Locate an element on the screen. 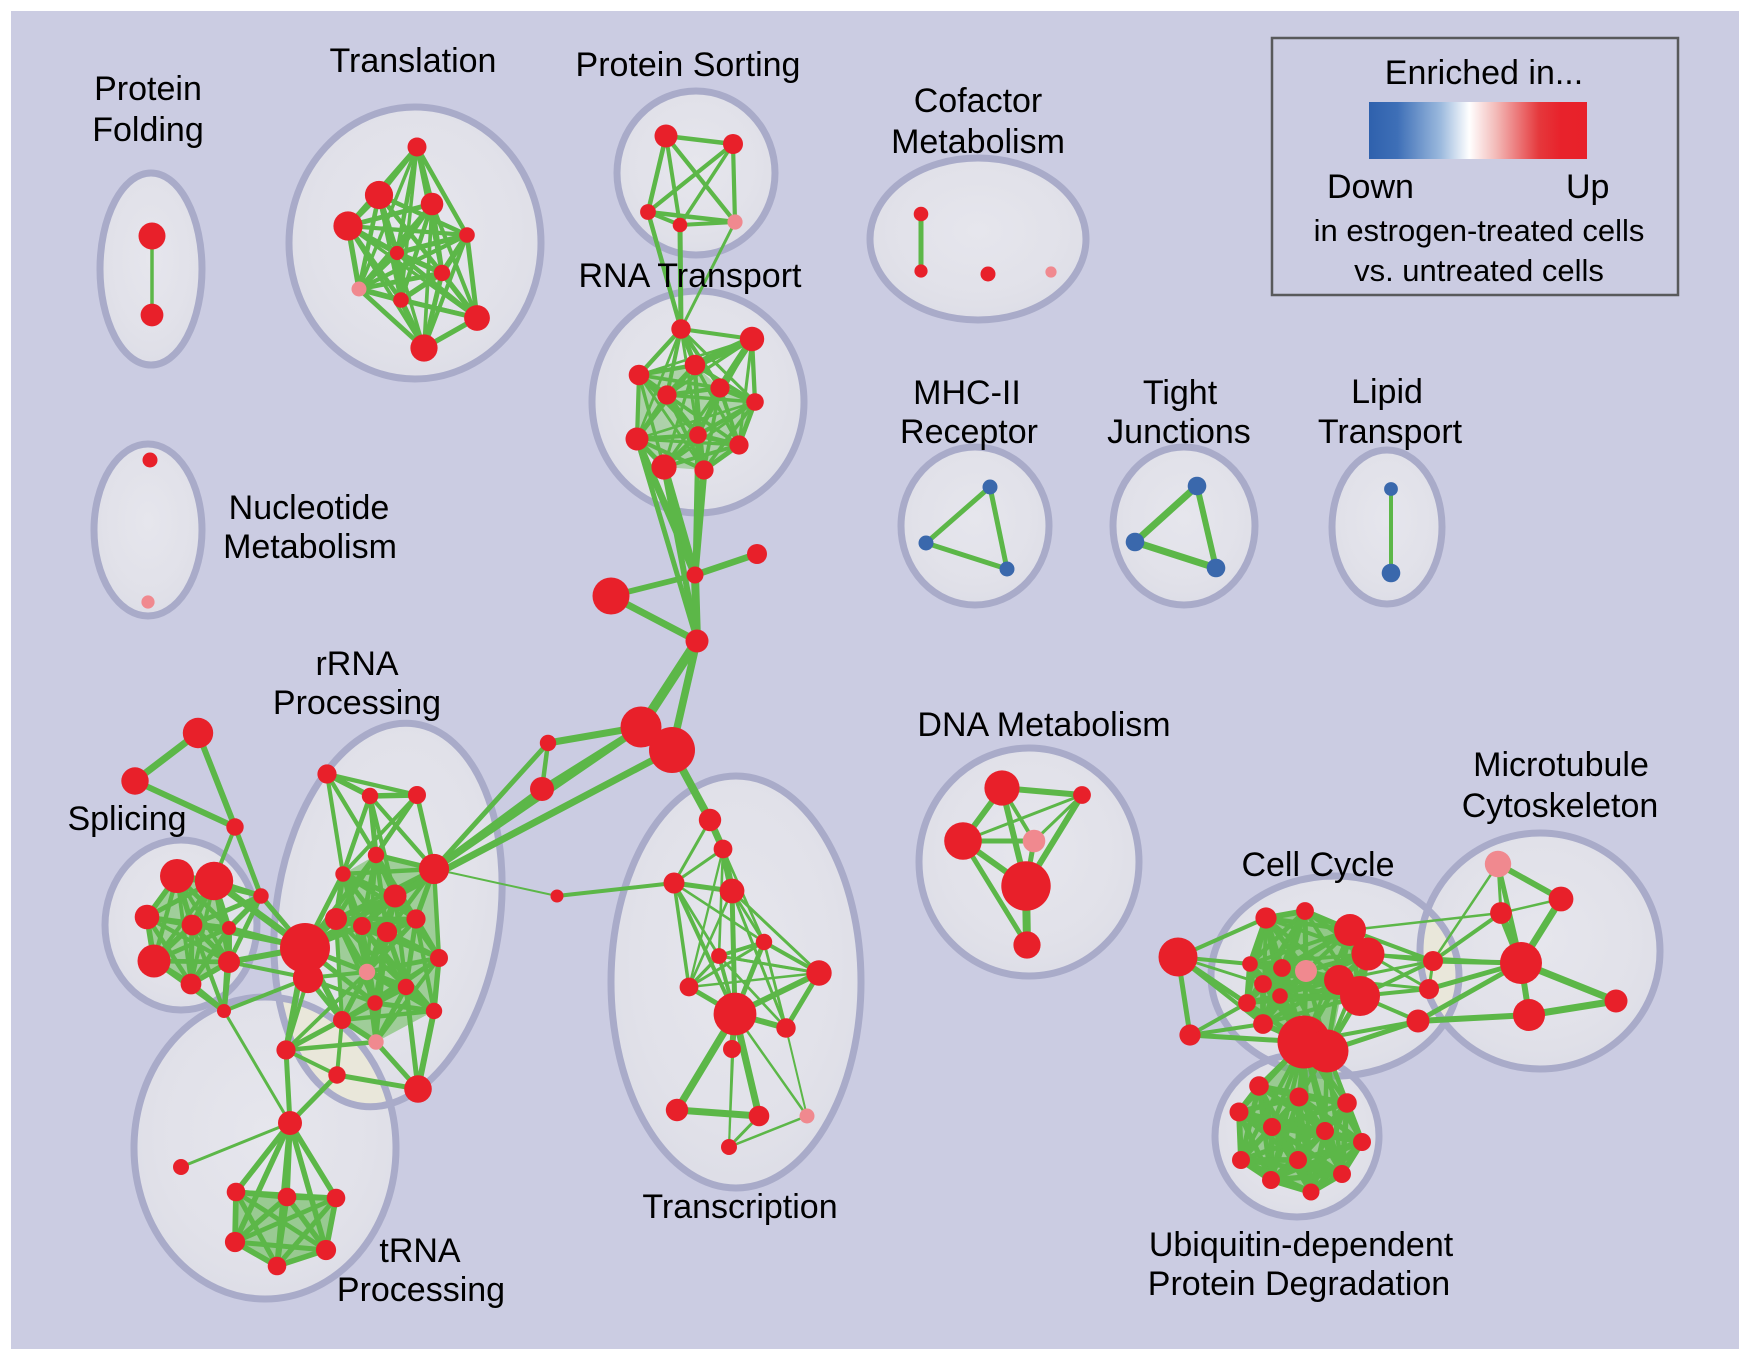 Image resolution: width=1750 pixels, height=1365 pixels. svg-text: Nucleotide is located at coordinates (309, 508).